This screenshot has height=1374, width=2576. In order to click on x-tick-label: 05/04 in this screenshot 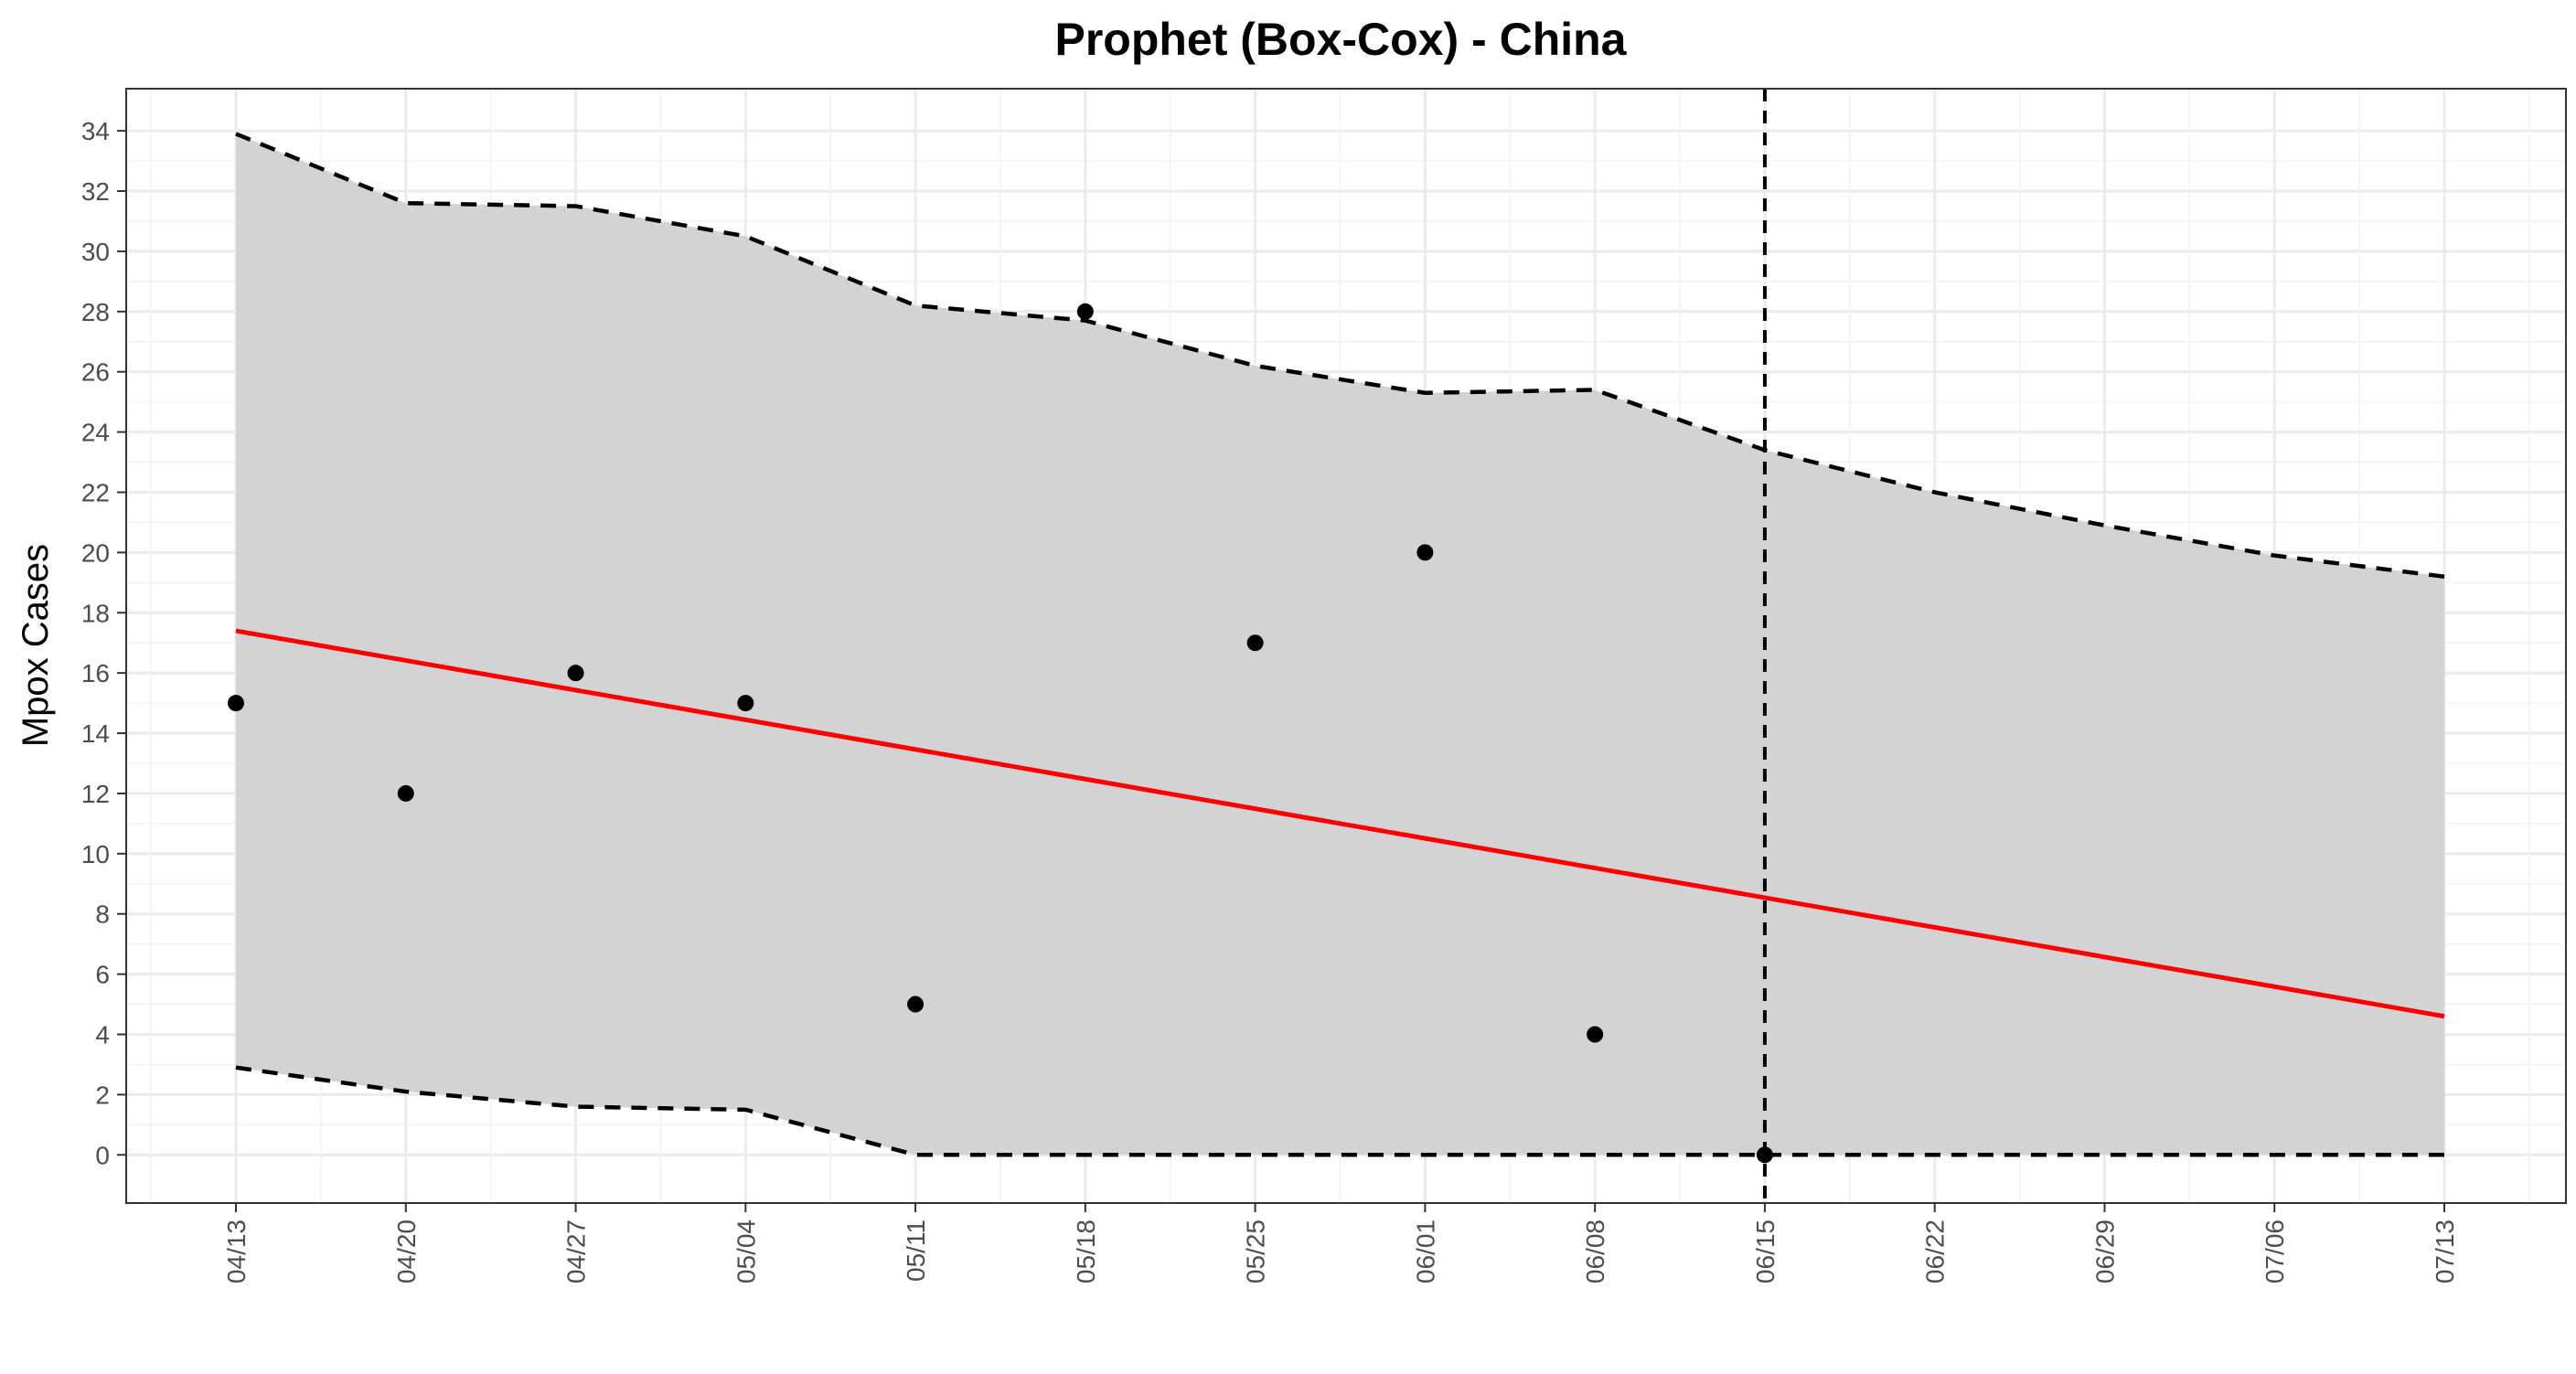, I will do `click(746, 1251)`.